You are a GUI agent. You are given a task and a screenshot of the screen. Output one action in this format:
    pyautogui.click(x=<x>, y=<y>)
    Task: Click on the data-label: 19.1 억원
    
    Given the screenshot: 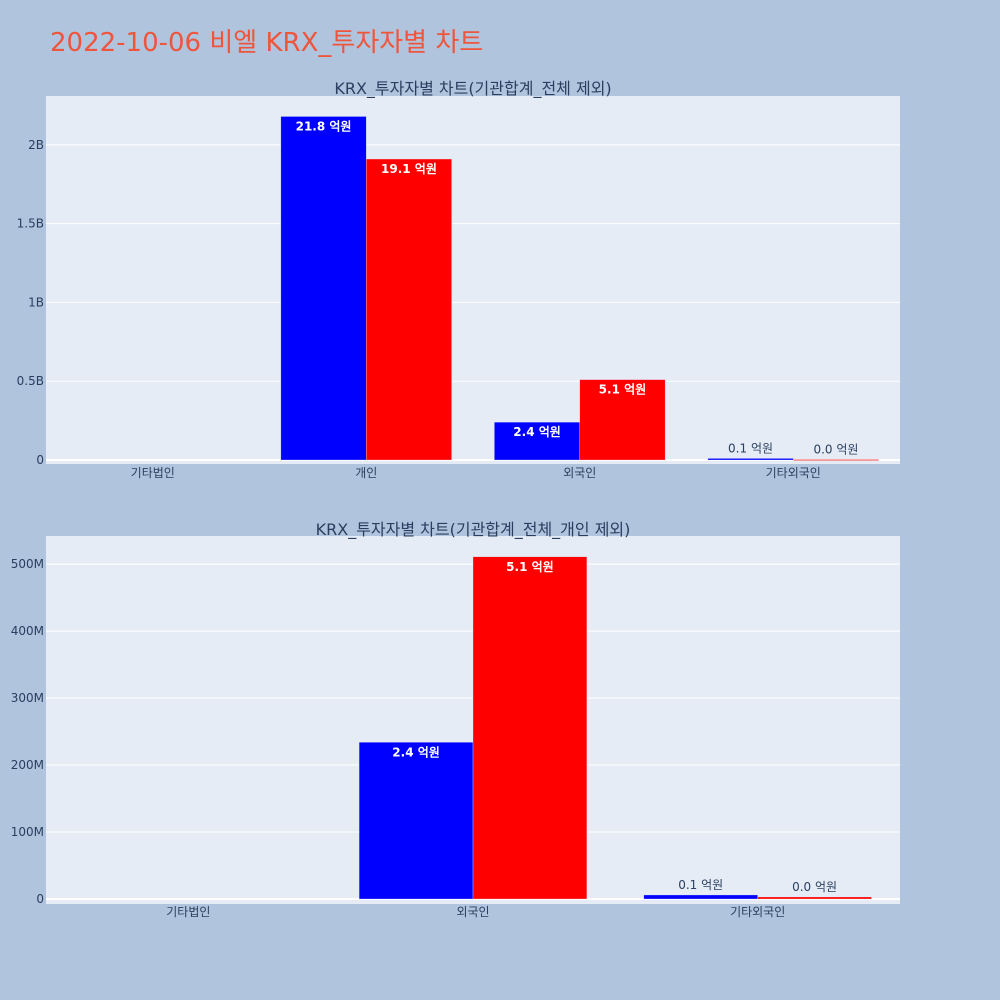 What is the action you would take?
    pyautogui.click(x=409, y=169)
    